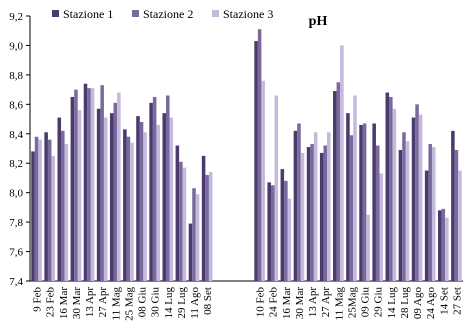 The image size is (466, 327). I want to click on y-tick-label: 7,6, so click(16, 253).